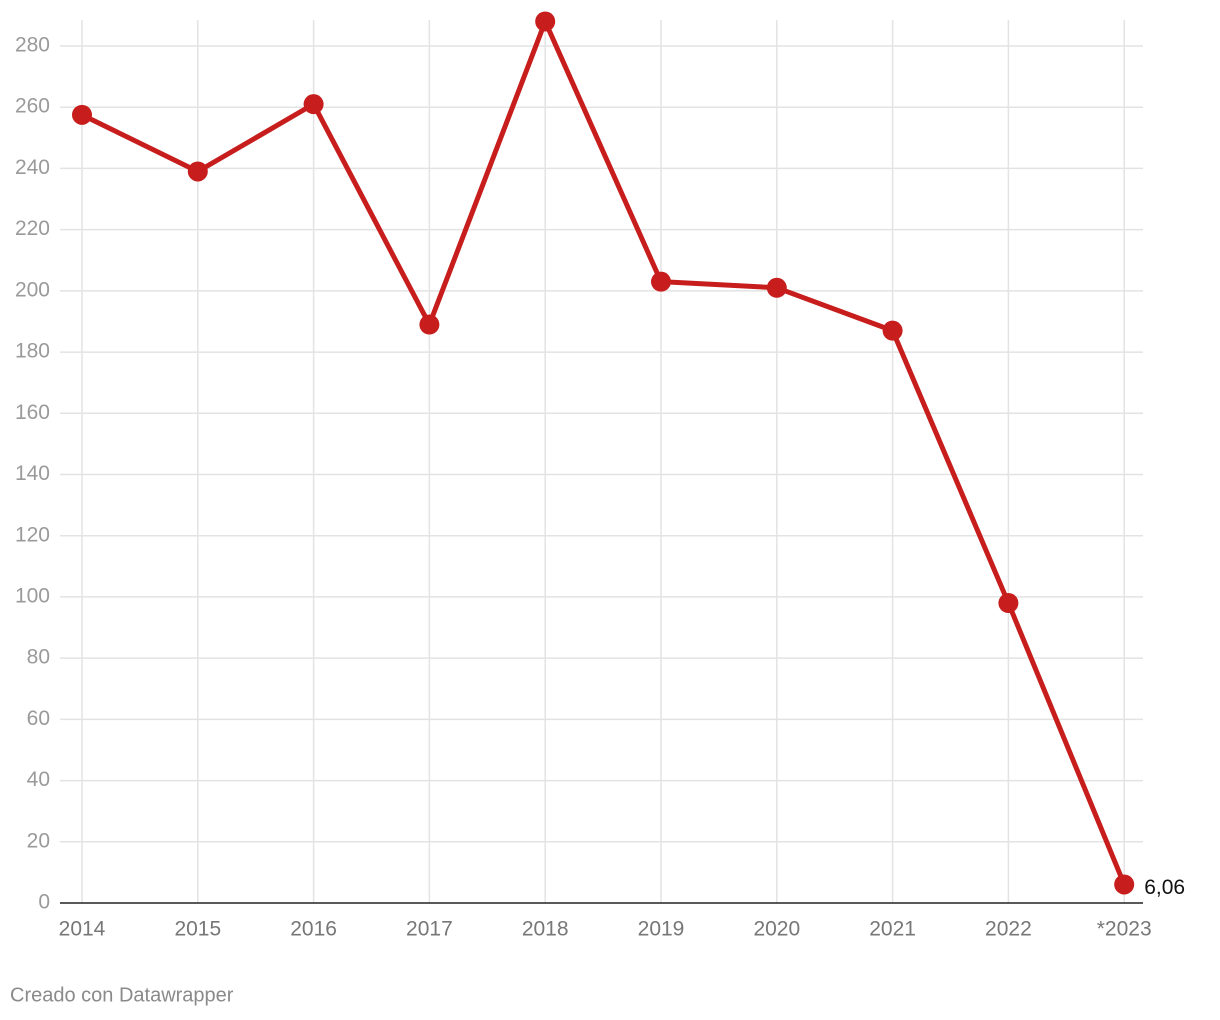  Describe the element at coordinates (313, 929) in the screenshot. I see `x-tick-label: 2016` at that location.